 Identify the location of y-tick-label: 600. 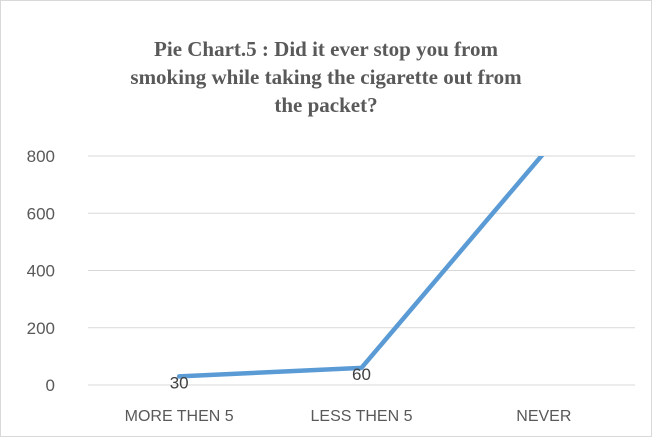
(41, 213).